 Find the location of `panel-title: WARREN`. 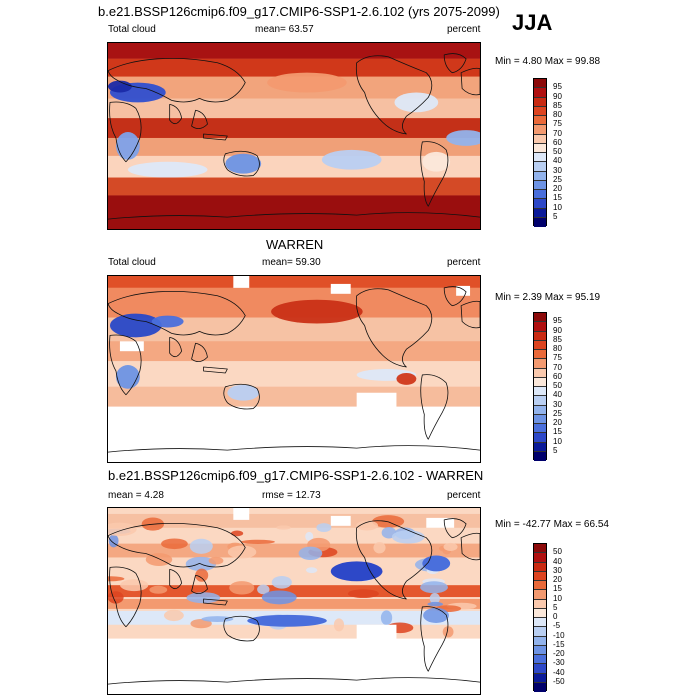

panel-title: WARREN is located at coordinates (295, 244).